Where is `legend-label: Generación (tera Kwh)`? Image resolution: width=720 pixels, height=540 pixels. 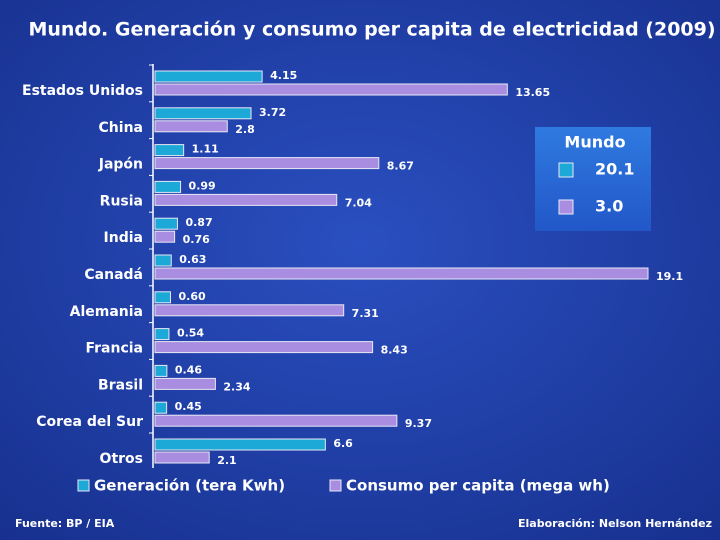 legend-label: Generación (tera Kwh) is located at coordinates (189, 486).